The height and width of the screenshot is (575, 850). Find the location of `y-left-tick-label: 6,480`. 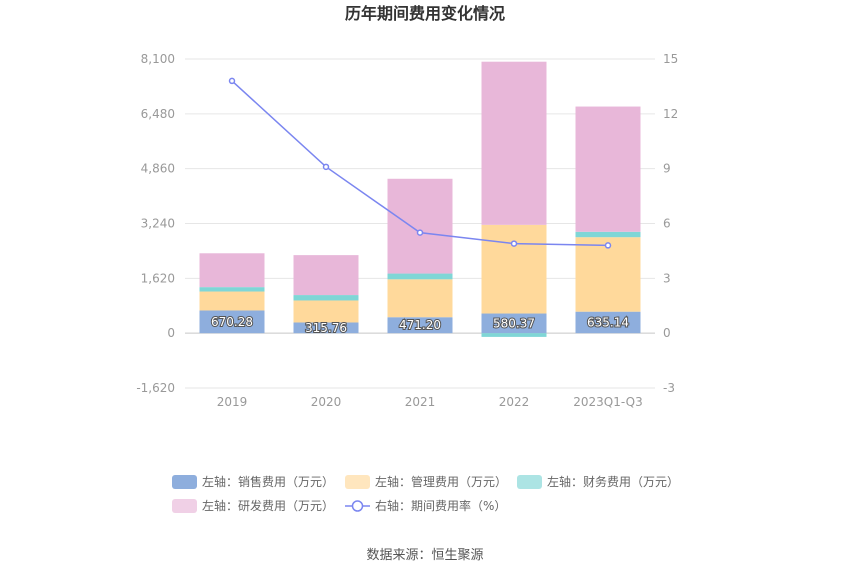

y-left-tick-label: 6,480 is located at coordinates (158, 114).